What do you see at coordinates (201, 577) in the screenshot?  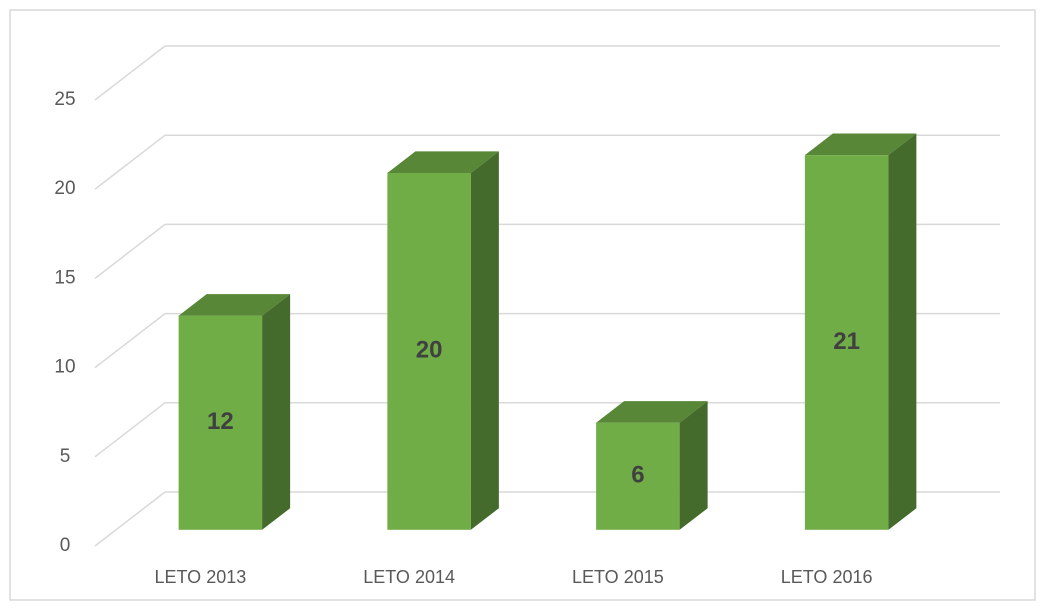 I see `x-tick-label: LETO 2013` at bounding box center [201, 577].